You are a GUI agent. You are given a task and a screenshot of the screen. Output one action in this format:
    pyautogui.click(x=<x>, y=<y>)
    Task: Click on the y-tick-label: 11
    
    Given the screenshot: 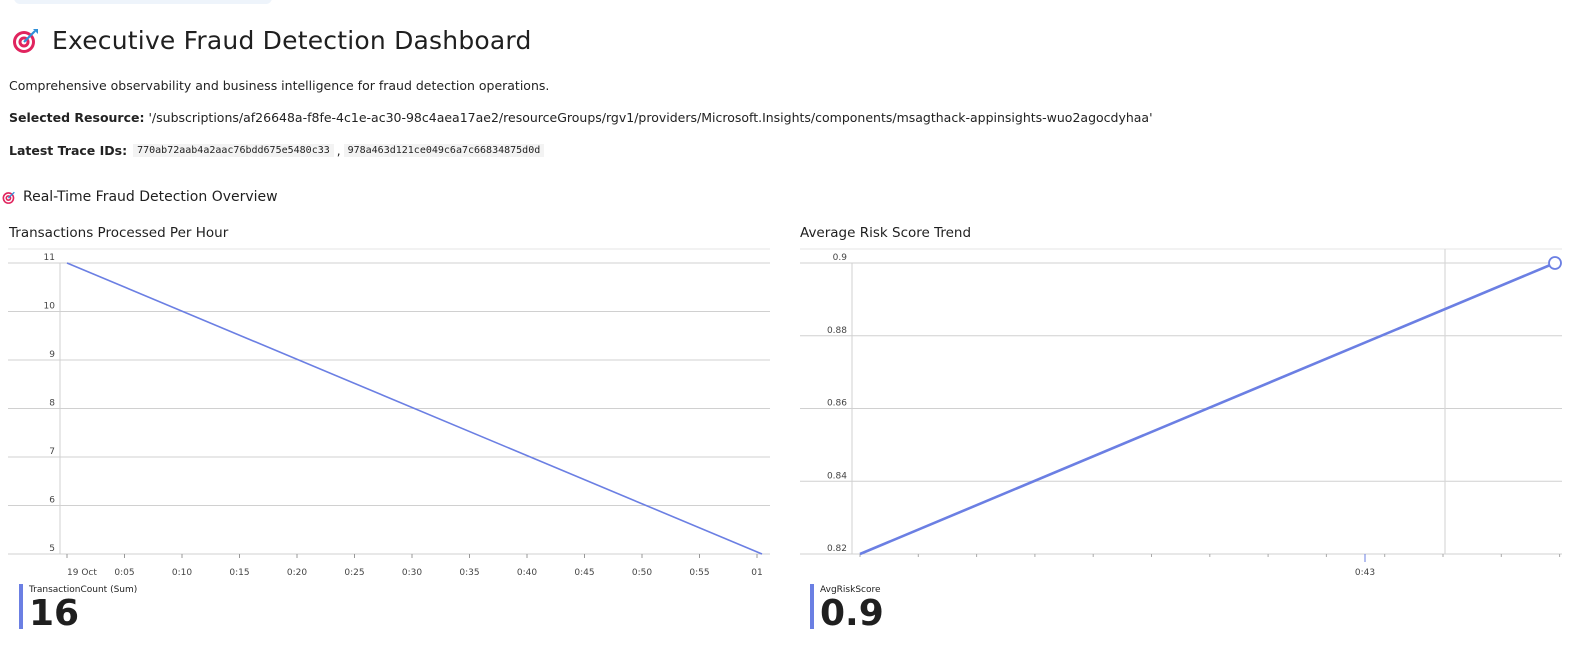 What is the action you would take?
    pyautogui.click(x=49, y=258)
    